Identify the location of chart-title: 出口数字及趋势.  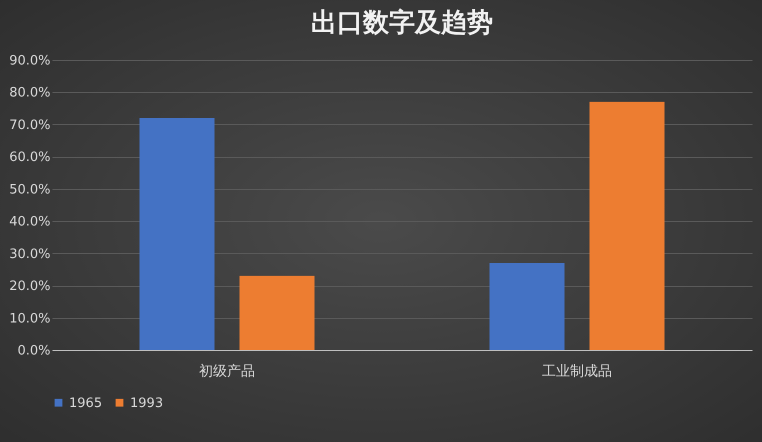
(402, 23).